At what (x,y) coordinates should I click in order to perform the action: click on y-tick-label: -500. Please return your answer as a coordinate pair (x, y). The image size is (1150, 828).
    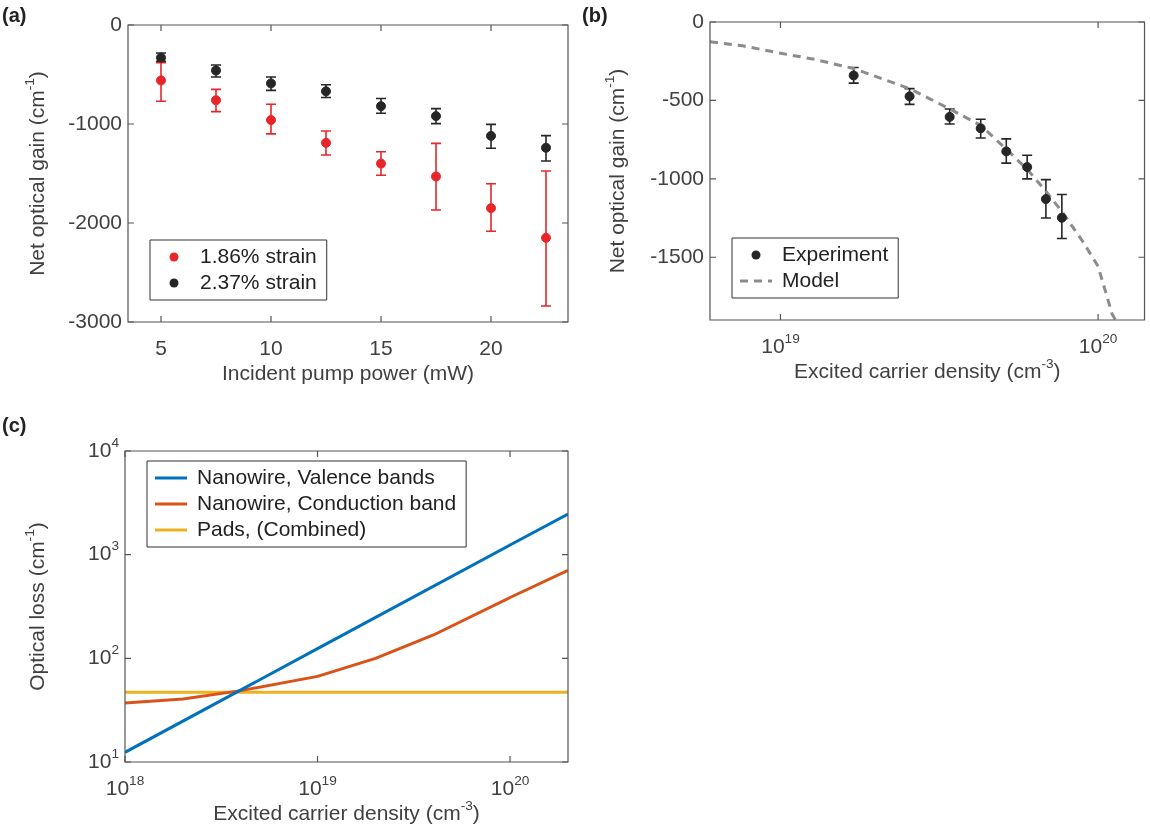
    Looking at the image, I should click on (682, 99).